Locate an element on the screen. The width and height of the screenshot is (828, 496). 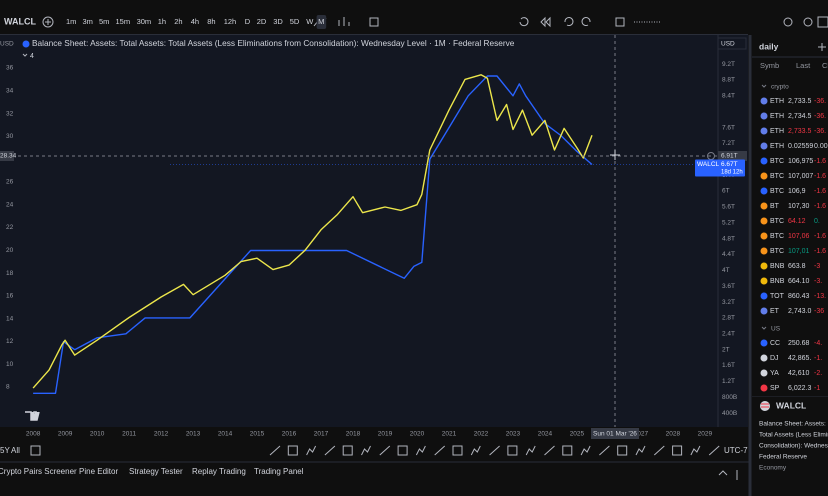
interval-button: 5m is located at coordinates (104, 21).